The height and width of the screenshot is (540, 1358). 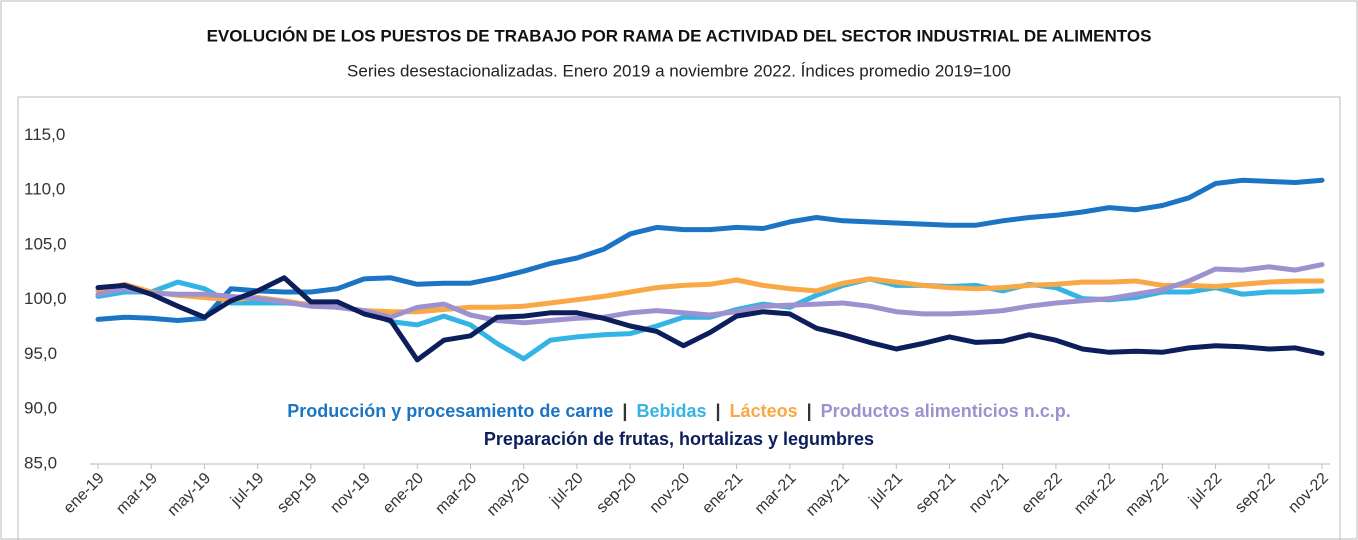 What do you see at coordinates (45, 243) in the screenshot?
I see `y-tick-label: 105,0` at bounding box center [45, 243].